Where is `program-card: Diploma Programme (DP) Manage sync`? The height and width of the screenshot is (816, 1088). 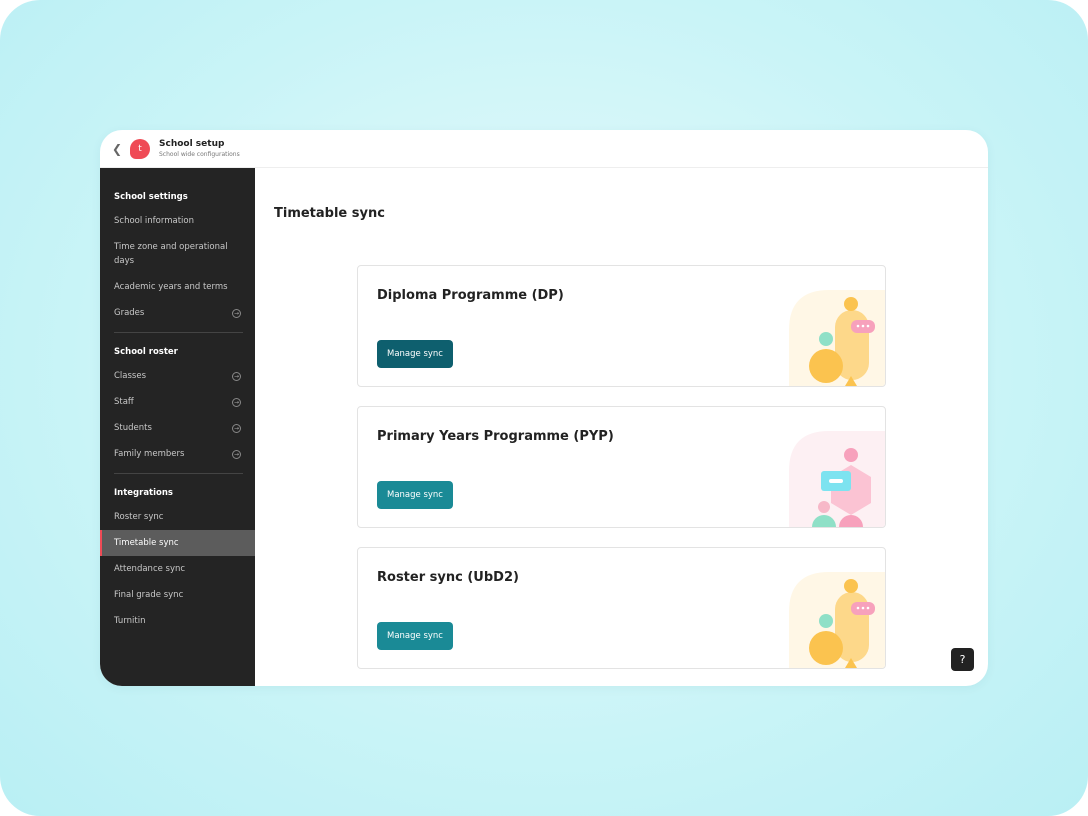 program-card: Diploma Programme (DP) Manage sync is located at coordinates (621, 326).